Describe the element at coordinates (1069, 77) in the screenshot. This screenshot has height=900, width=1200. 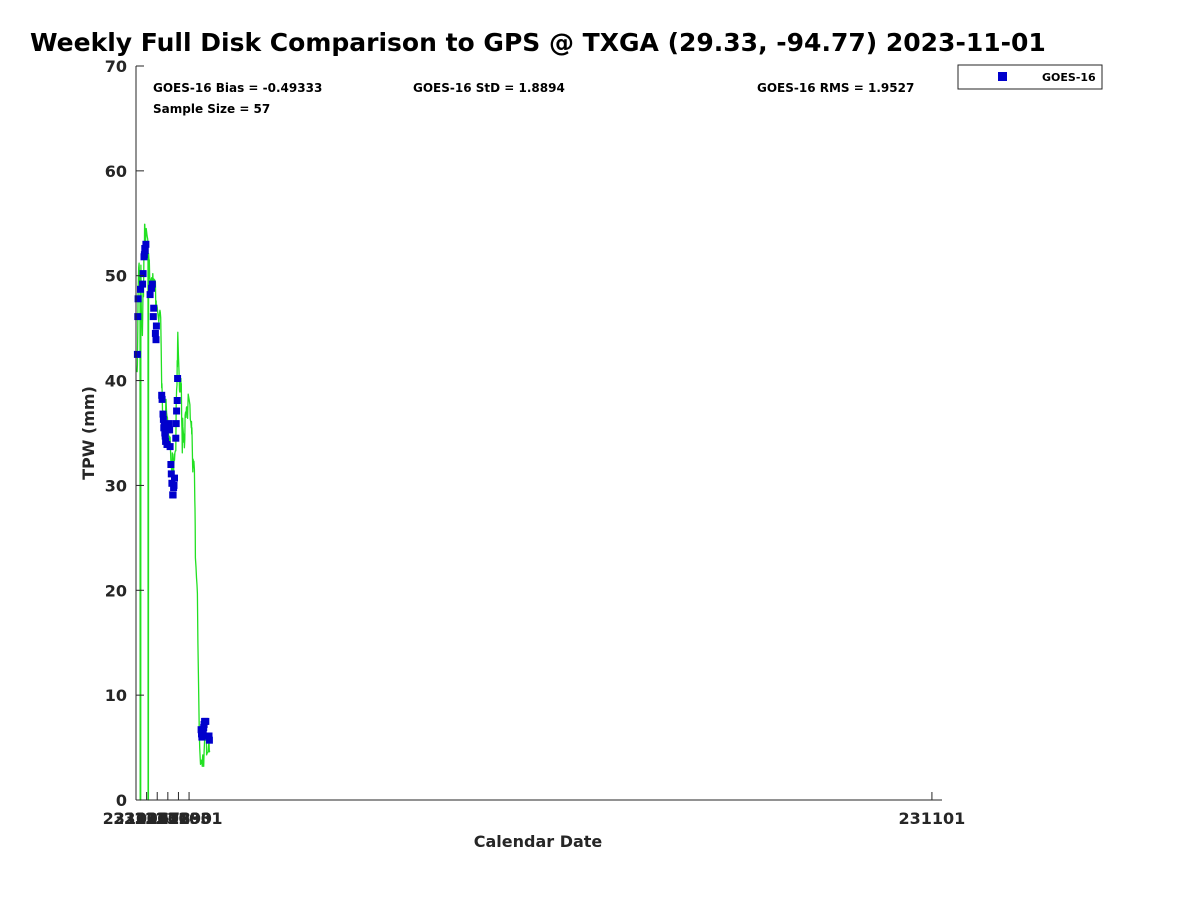
I see `legend-label: GOES-16` at that location.